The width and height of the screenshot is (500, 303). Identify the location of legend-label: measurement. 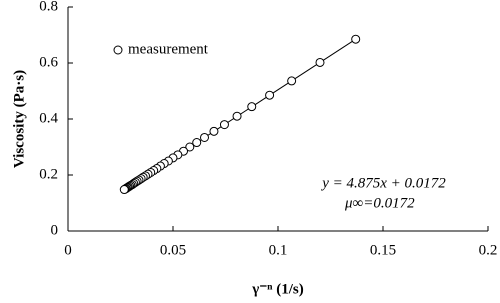
(168, 49).